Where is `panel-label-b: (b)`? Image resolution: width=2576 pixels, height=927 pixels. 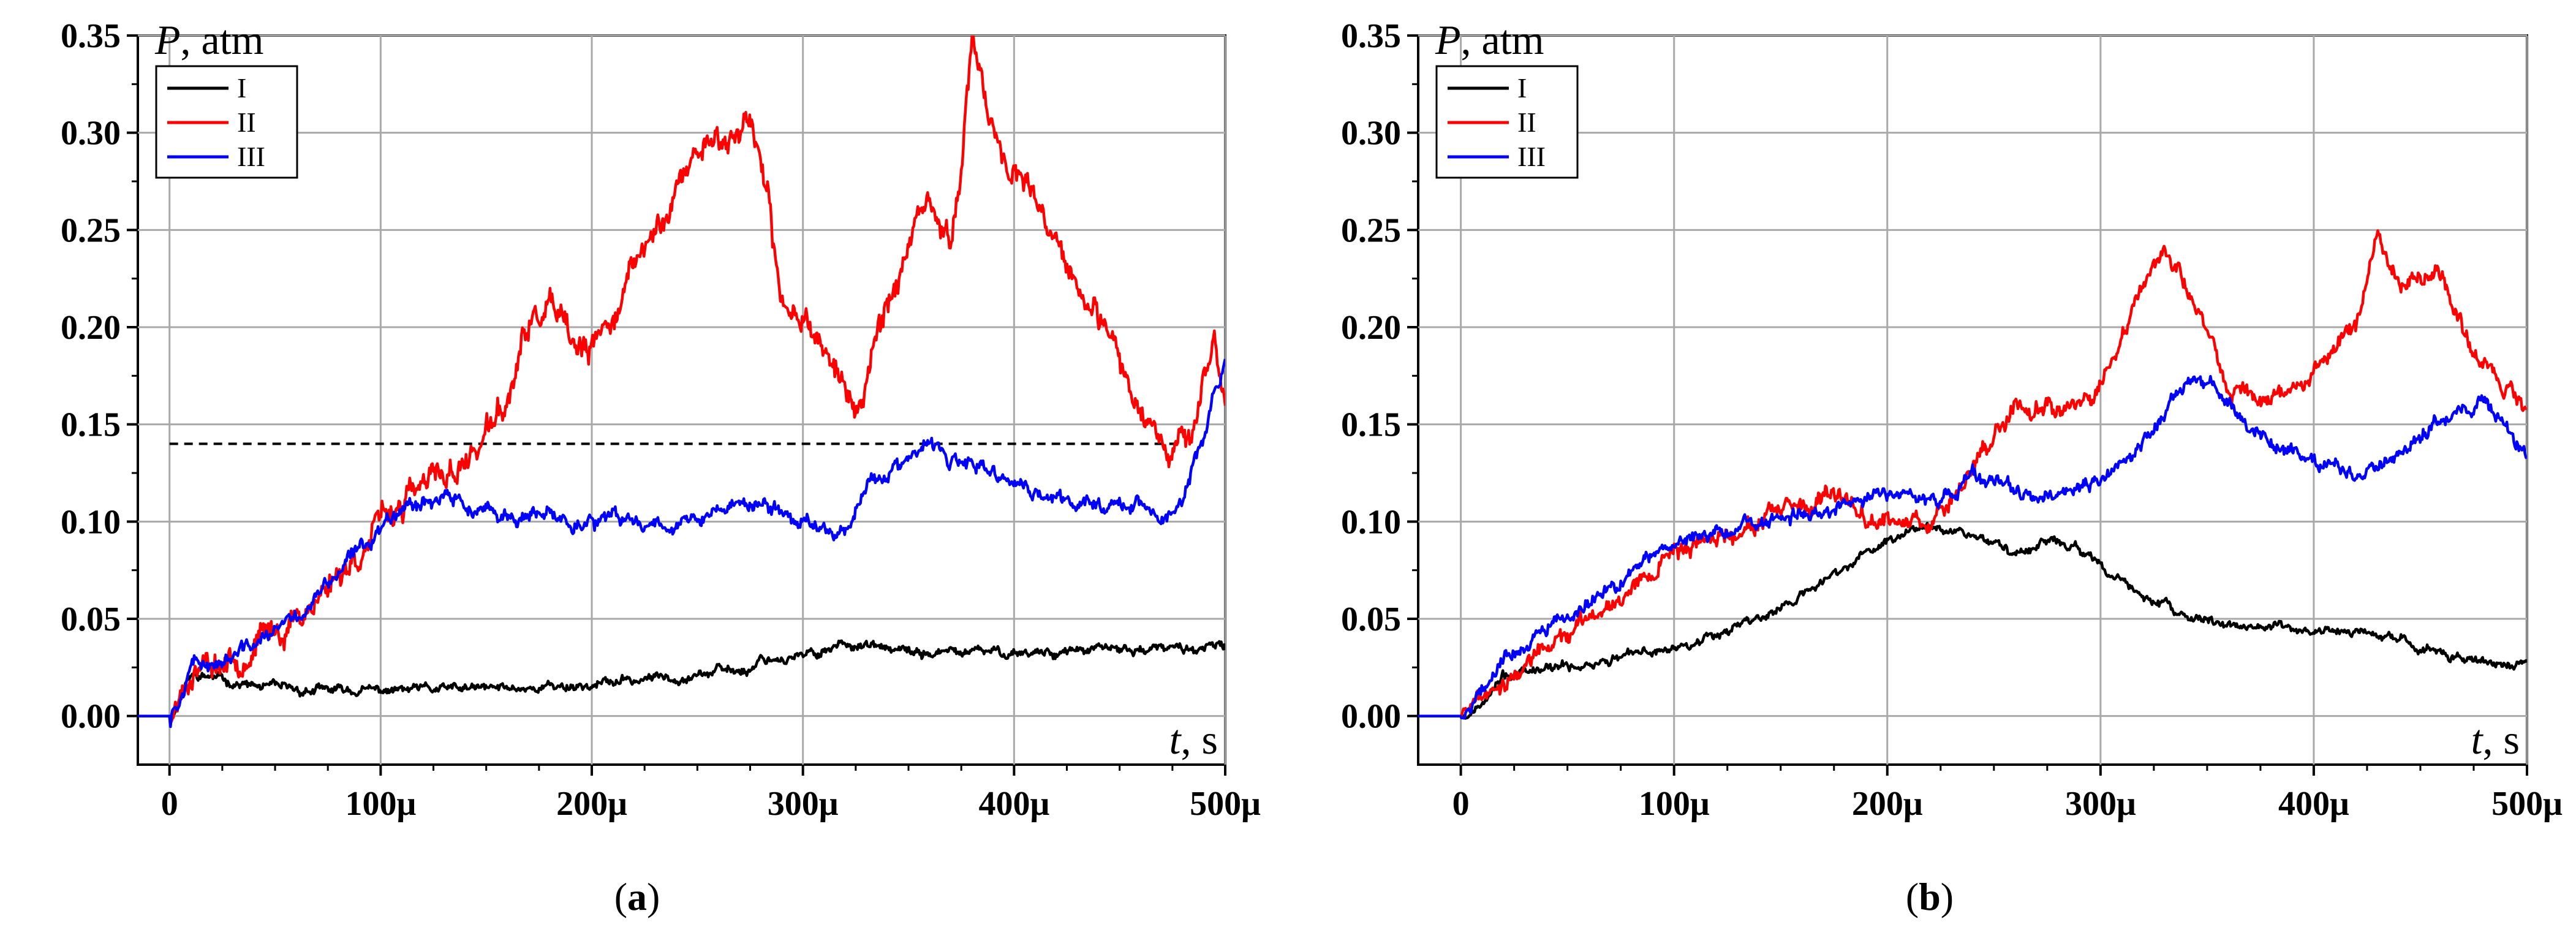
panel-label-b: (b) is located at coordinates (1930, 896).